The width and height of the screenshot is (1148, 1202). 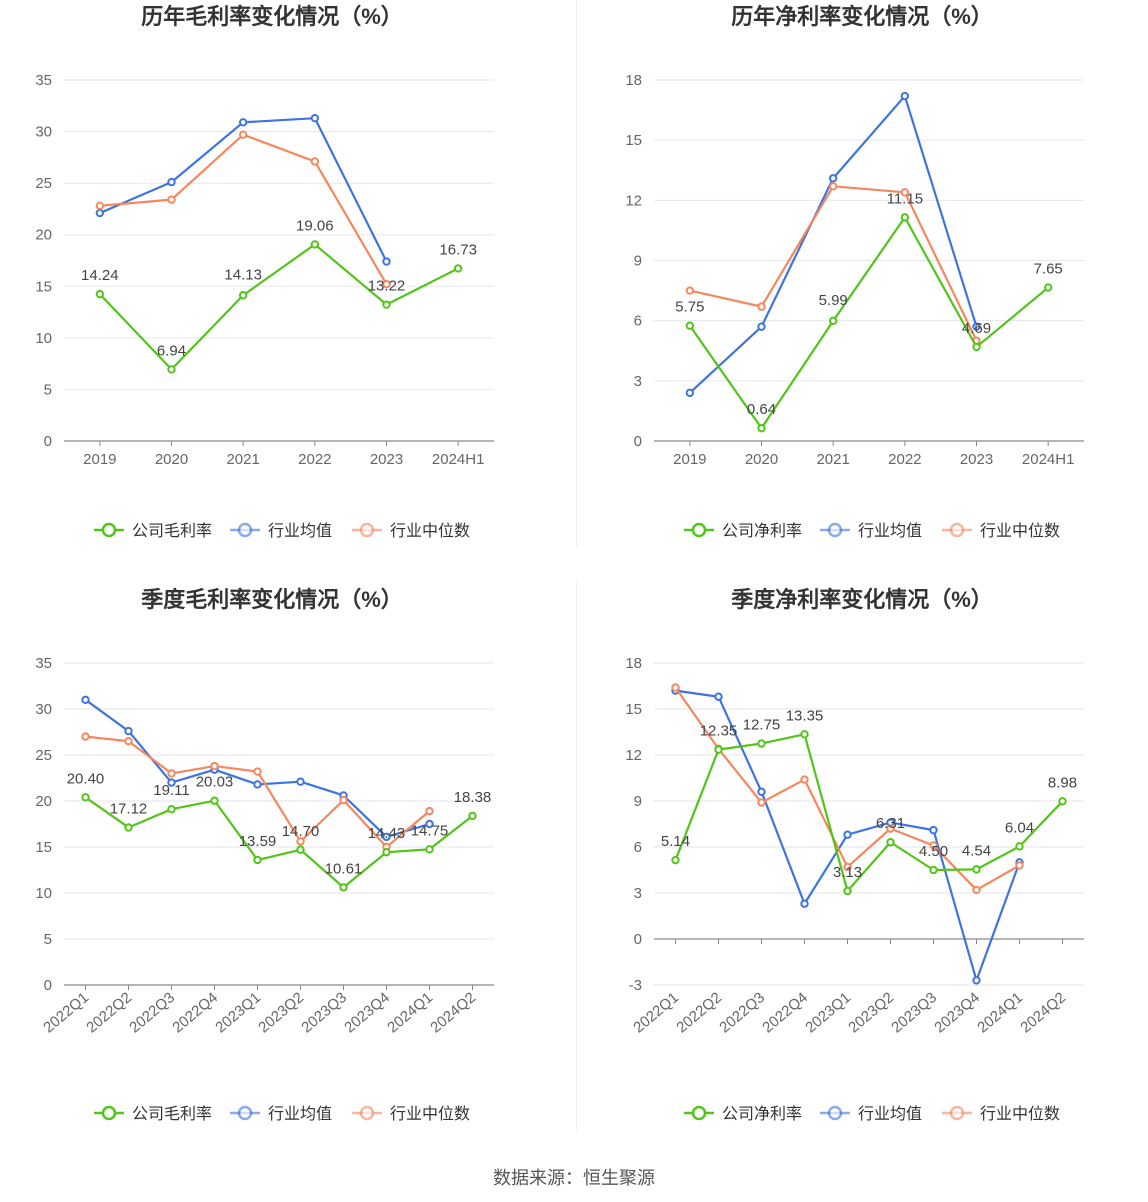 What do you see at coordinates (367, 1012) in the screenshot?
I see `x-tick-label: 2023Q4` at bounding box center [367, 1012].